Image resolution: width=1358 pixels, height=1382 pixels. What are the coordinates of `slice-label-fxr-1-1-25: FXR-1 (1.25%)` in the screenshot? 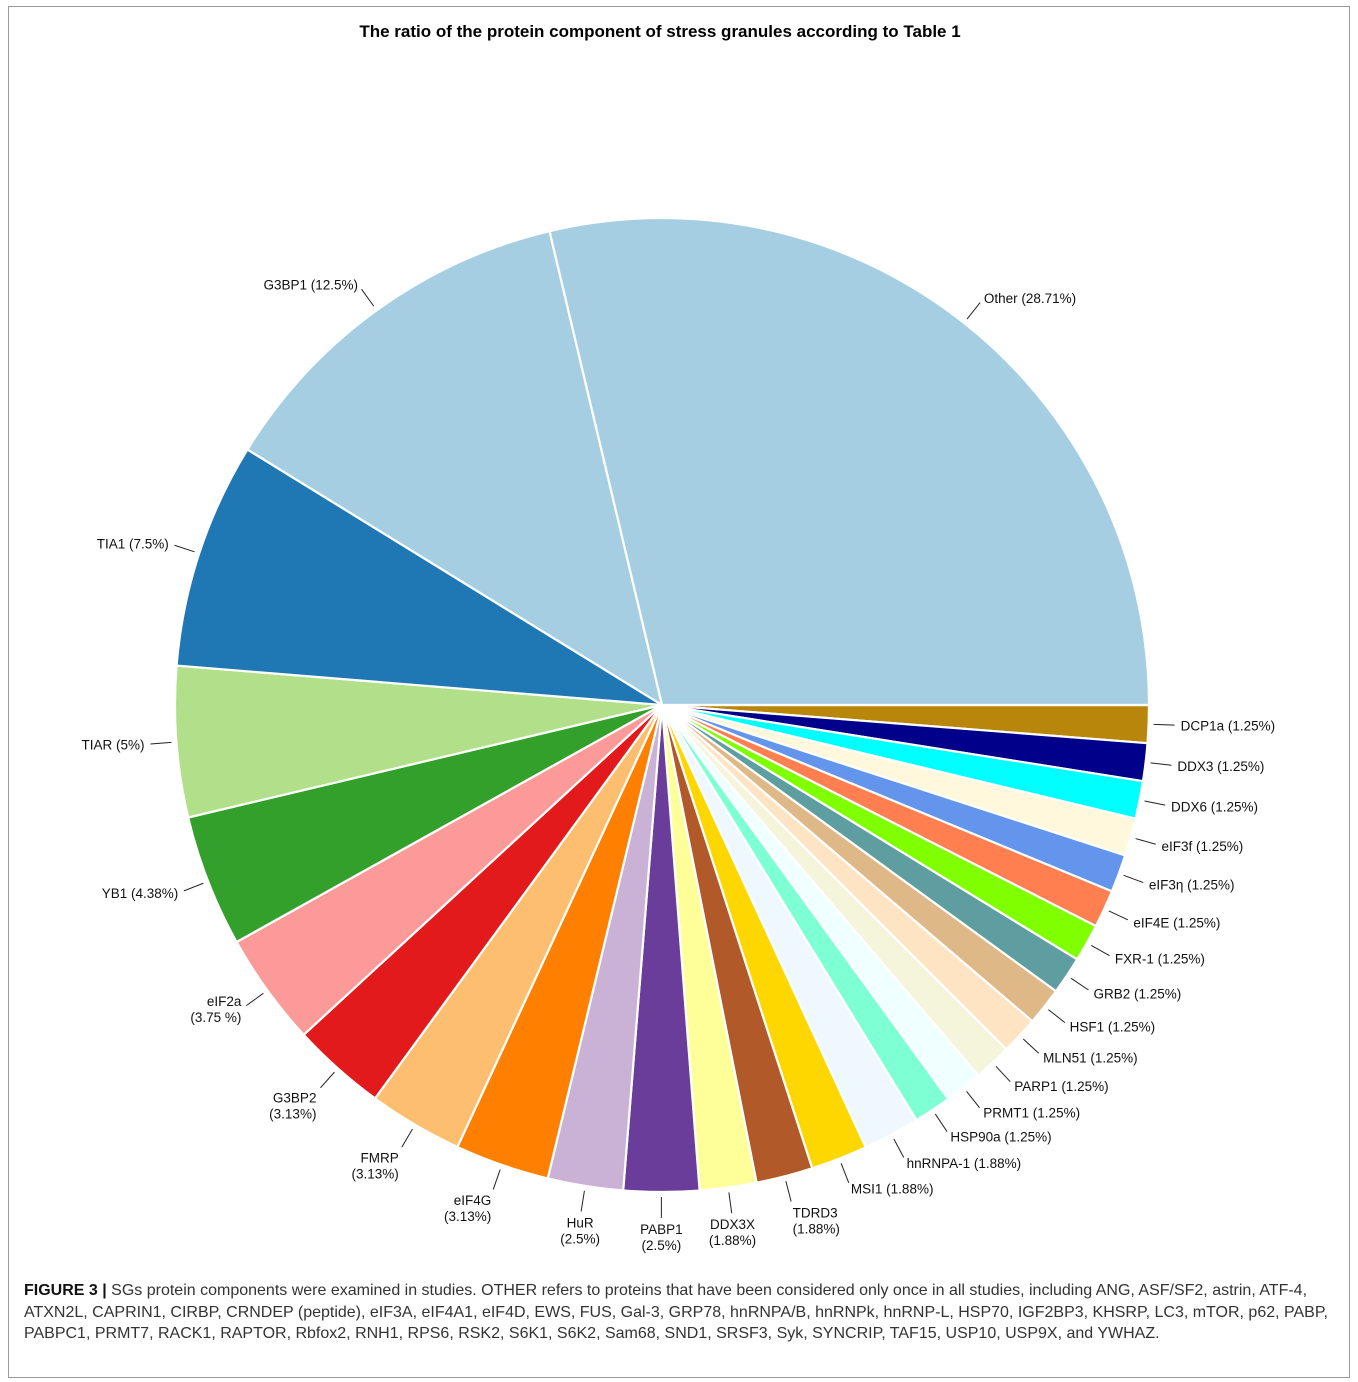 It's located at (1160, 959).